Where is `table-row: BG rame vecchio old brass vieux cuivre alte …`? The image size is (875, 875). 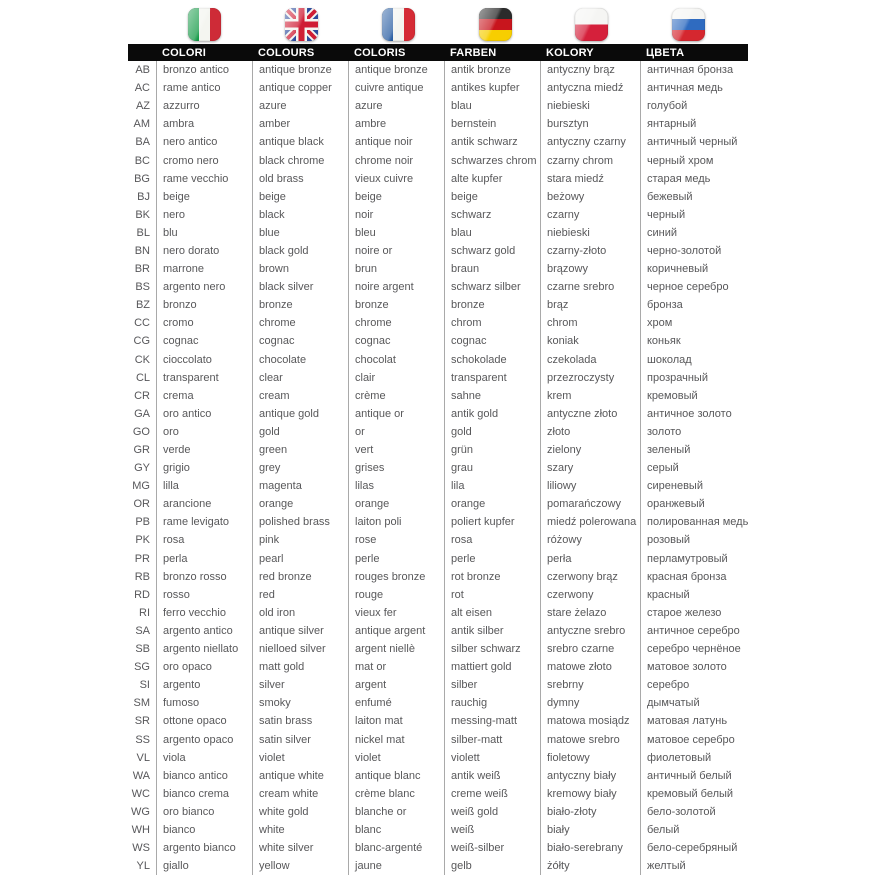
table-row: BG rame vecchio old brass vieux cuivre alte … is located at coordinates (438, 178).